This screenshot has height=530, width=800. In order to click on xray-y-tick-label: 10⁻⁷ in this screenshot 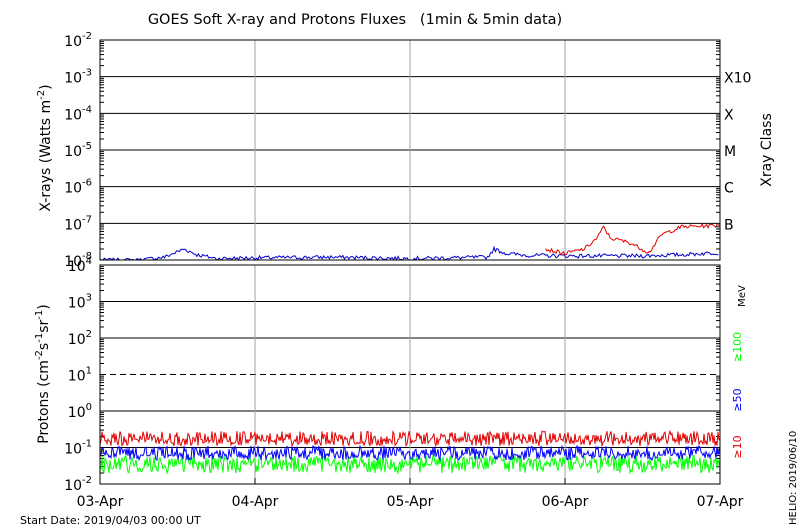, I will do `click(78, 223)`.